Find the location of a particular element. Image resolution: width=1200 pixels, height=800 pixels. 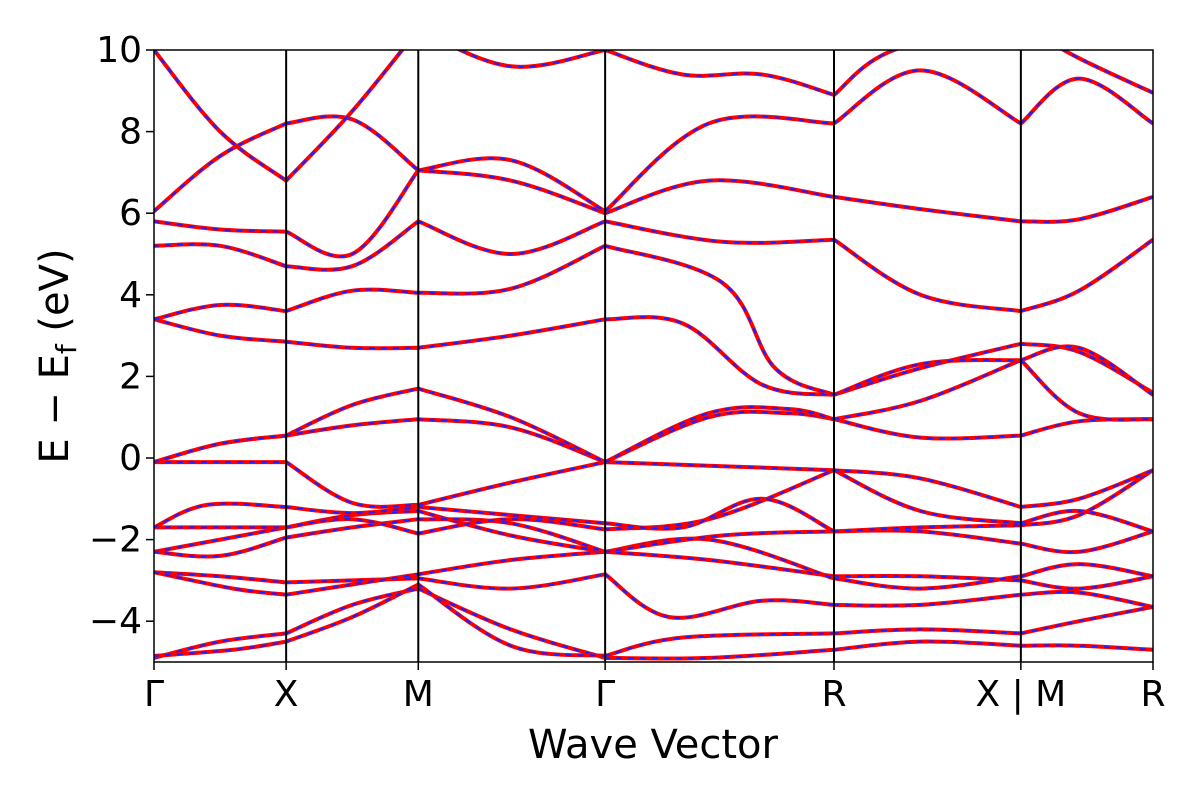

y-tick-label: −2 is located at coordinates (115, 540).